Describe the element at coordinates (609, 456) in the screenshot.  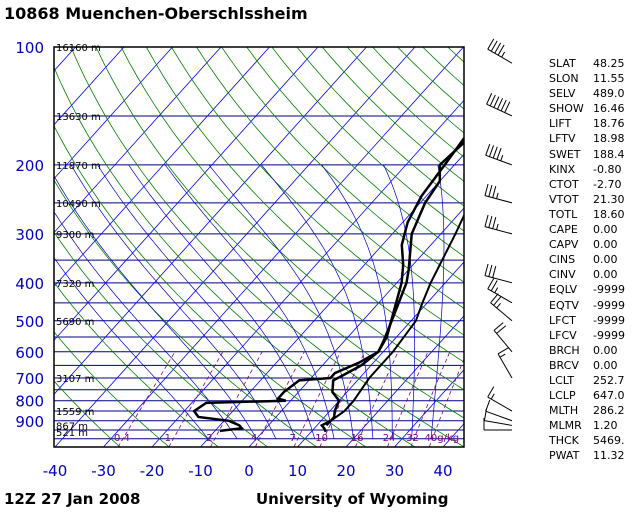
I see `index-value: 11.32` at that location.